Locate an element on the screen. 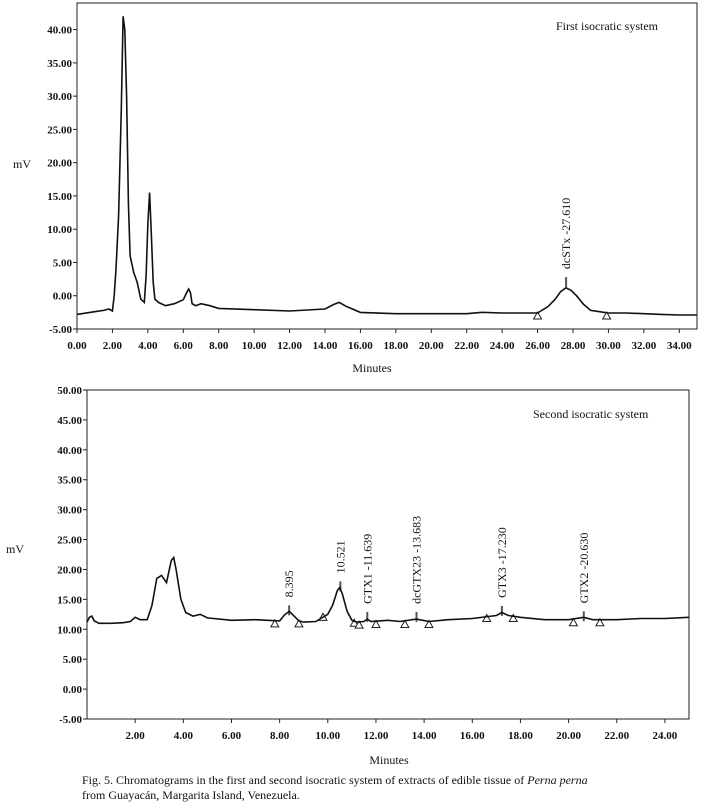 The image size is (705, 809). x-tick-label: 32.00 is located at coordinates (643, 346).